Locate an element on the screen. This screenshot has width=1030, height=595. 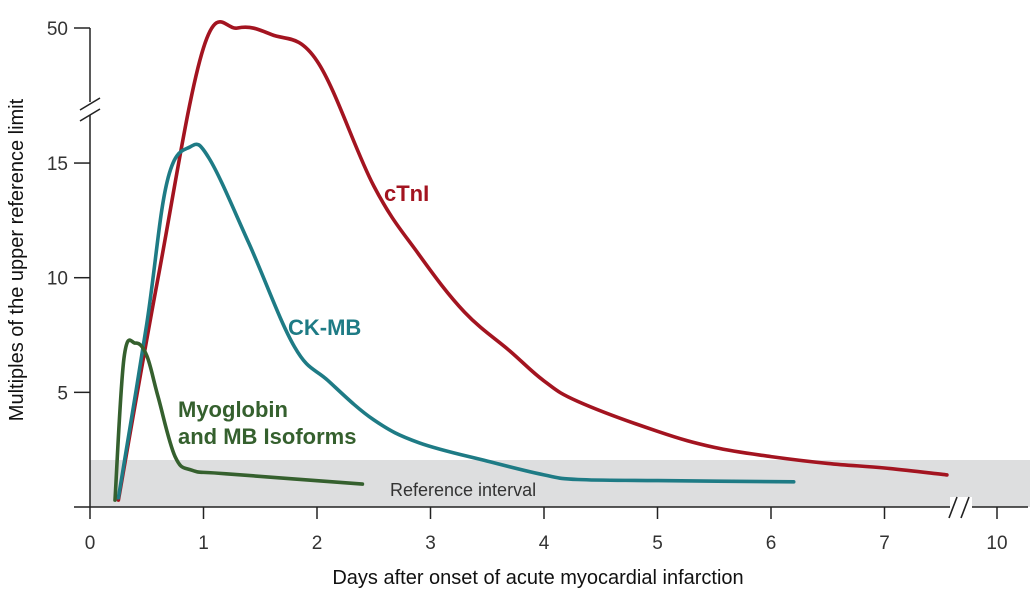
x-tick-label-10: 10 is located at coordinates (996, 543).